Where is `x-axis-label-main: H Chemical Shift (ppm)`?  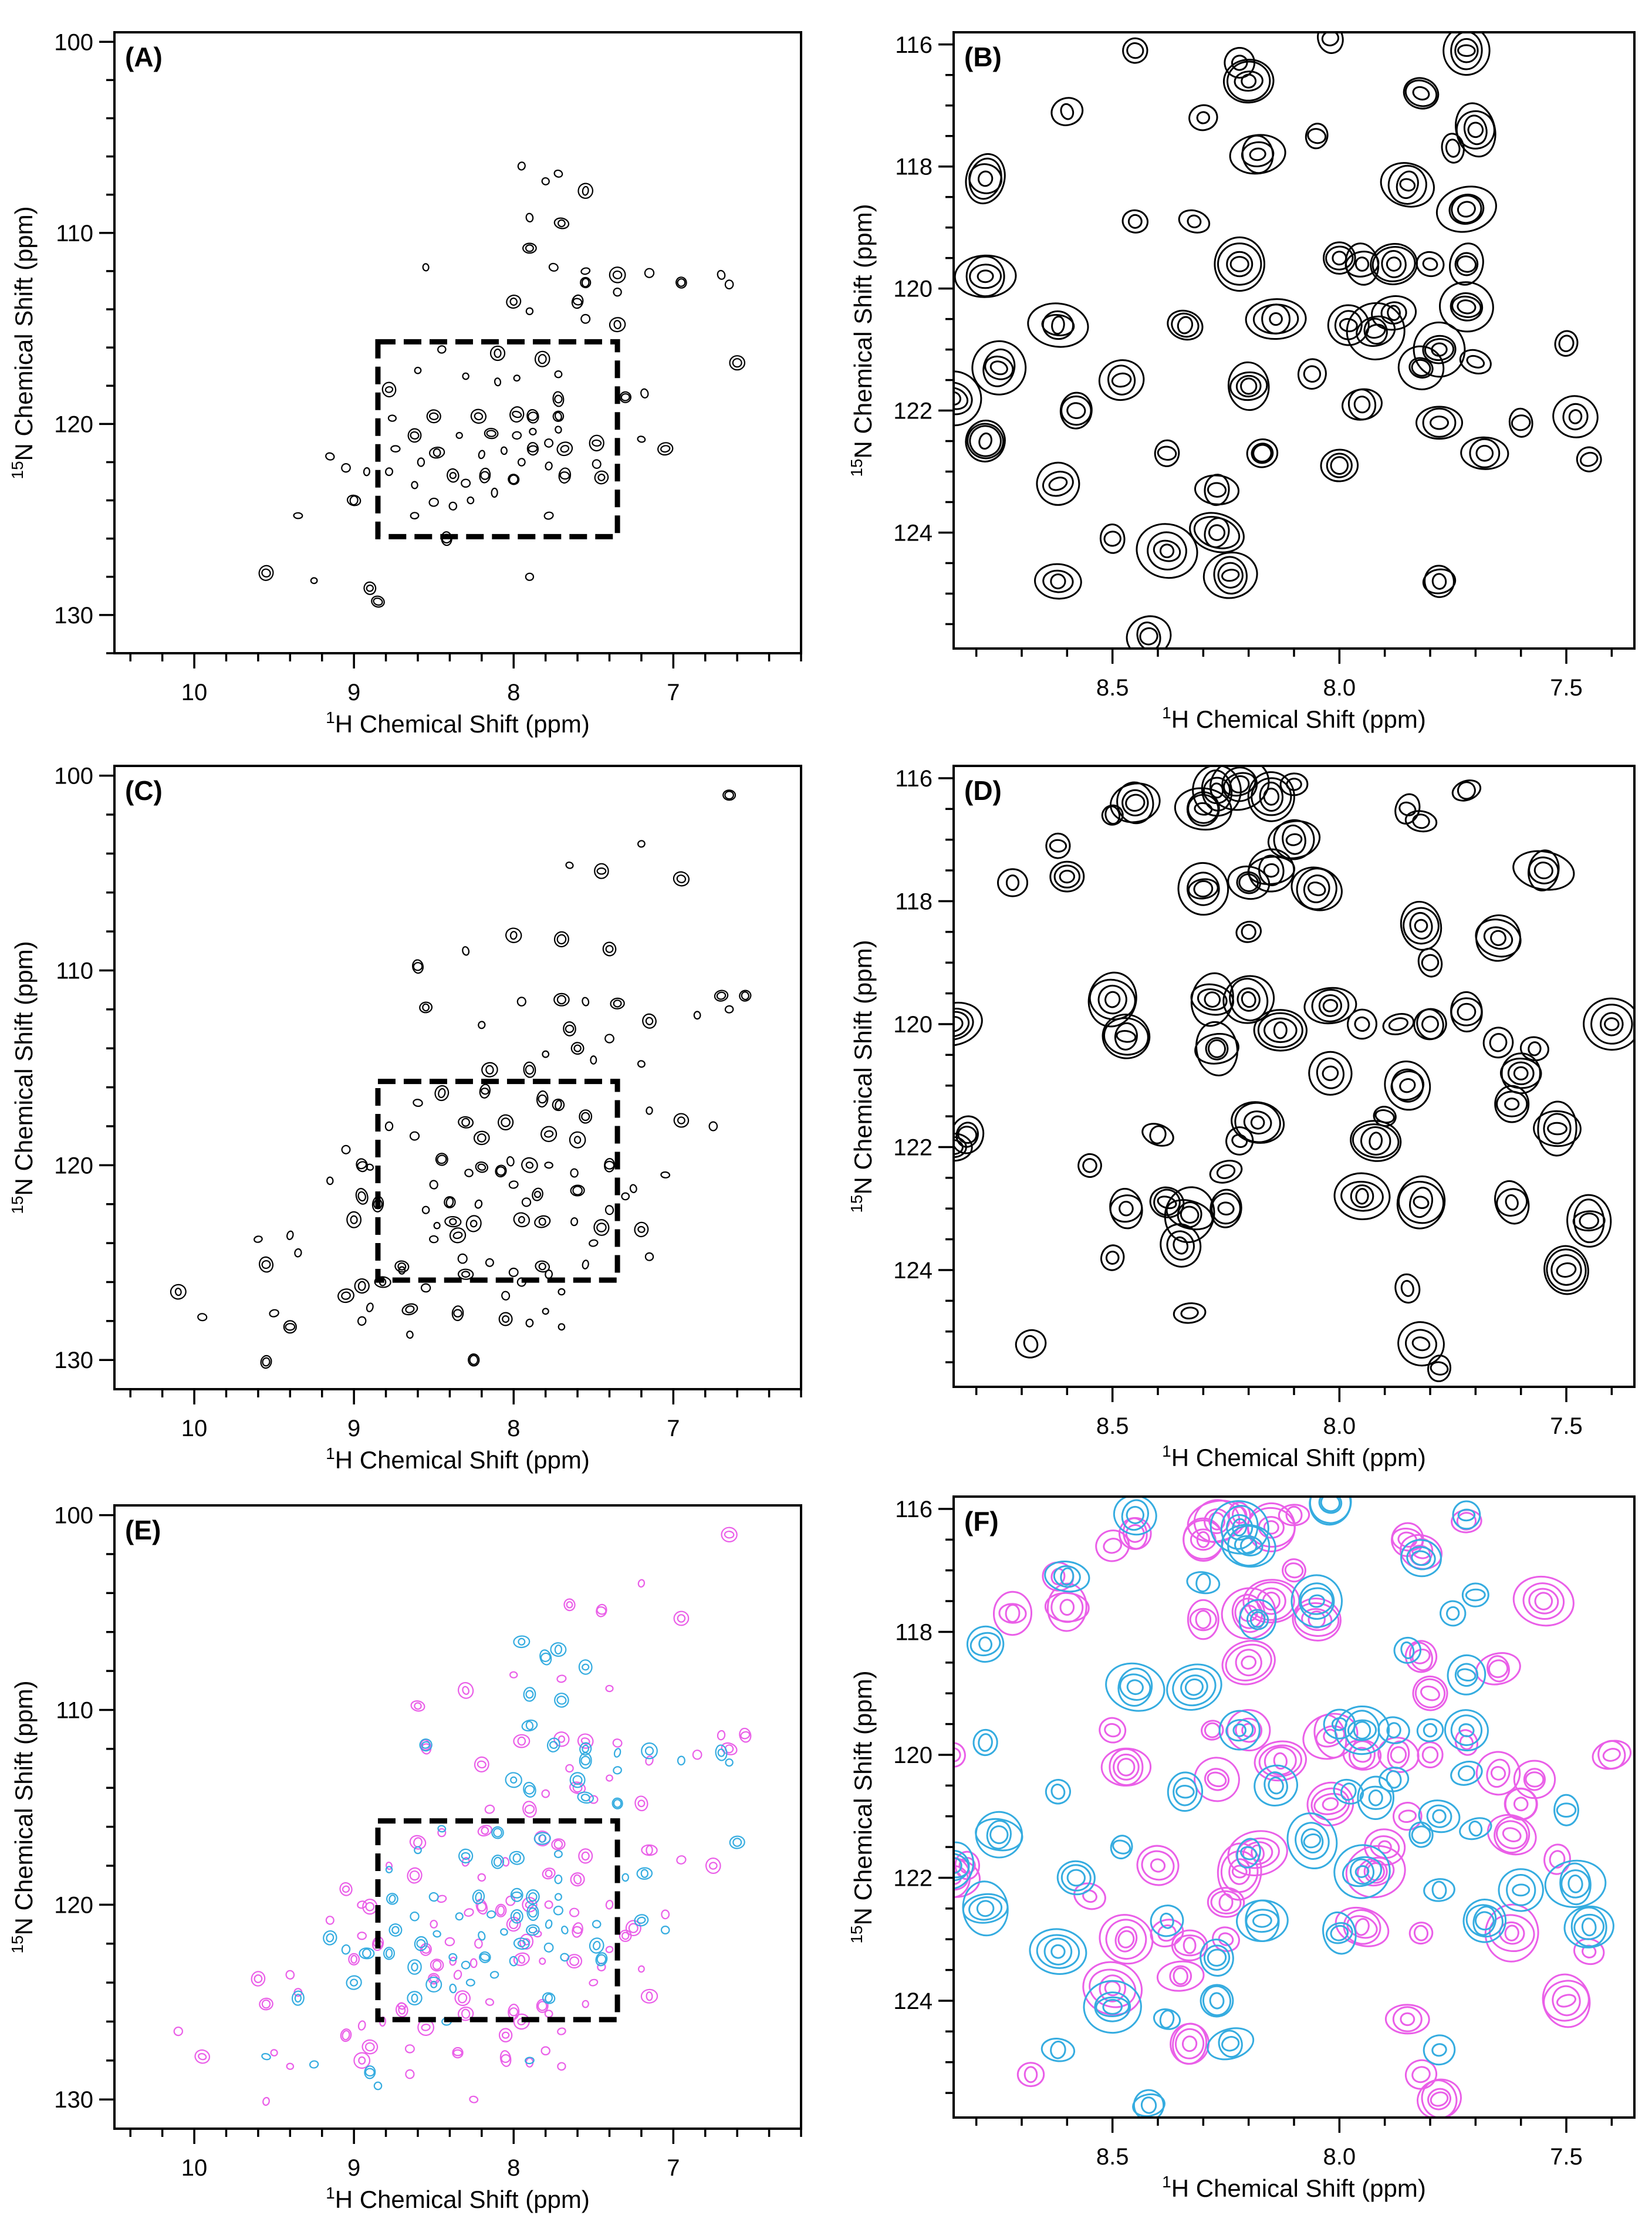
x-axis-label-main: H Chemical Shift (ppm) is located at coordinates (462, 724).